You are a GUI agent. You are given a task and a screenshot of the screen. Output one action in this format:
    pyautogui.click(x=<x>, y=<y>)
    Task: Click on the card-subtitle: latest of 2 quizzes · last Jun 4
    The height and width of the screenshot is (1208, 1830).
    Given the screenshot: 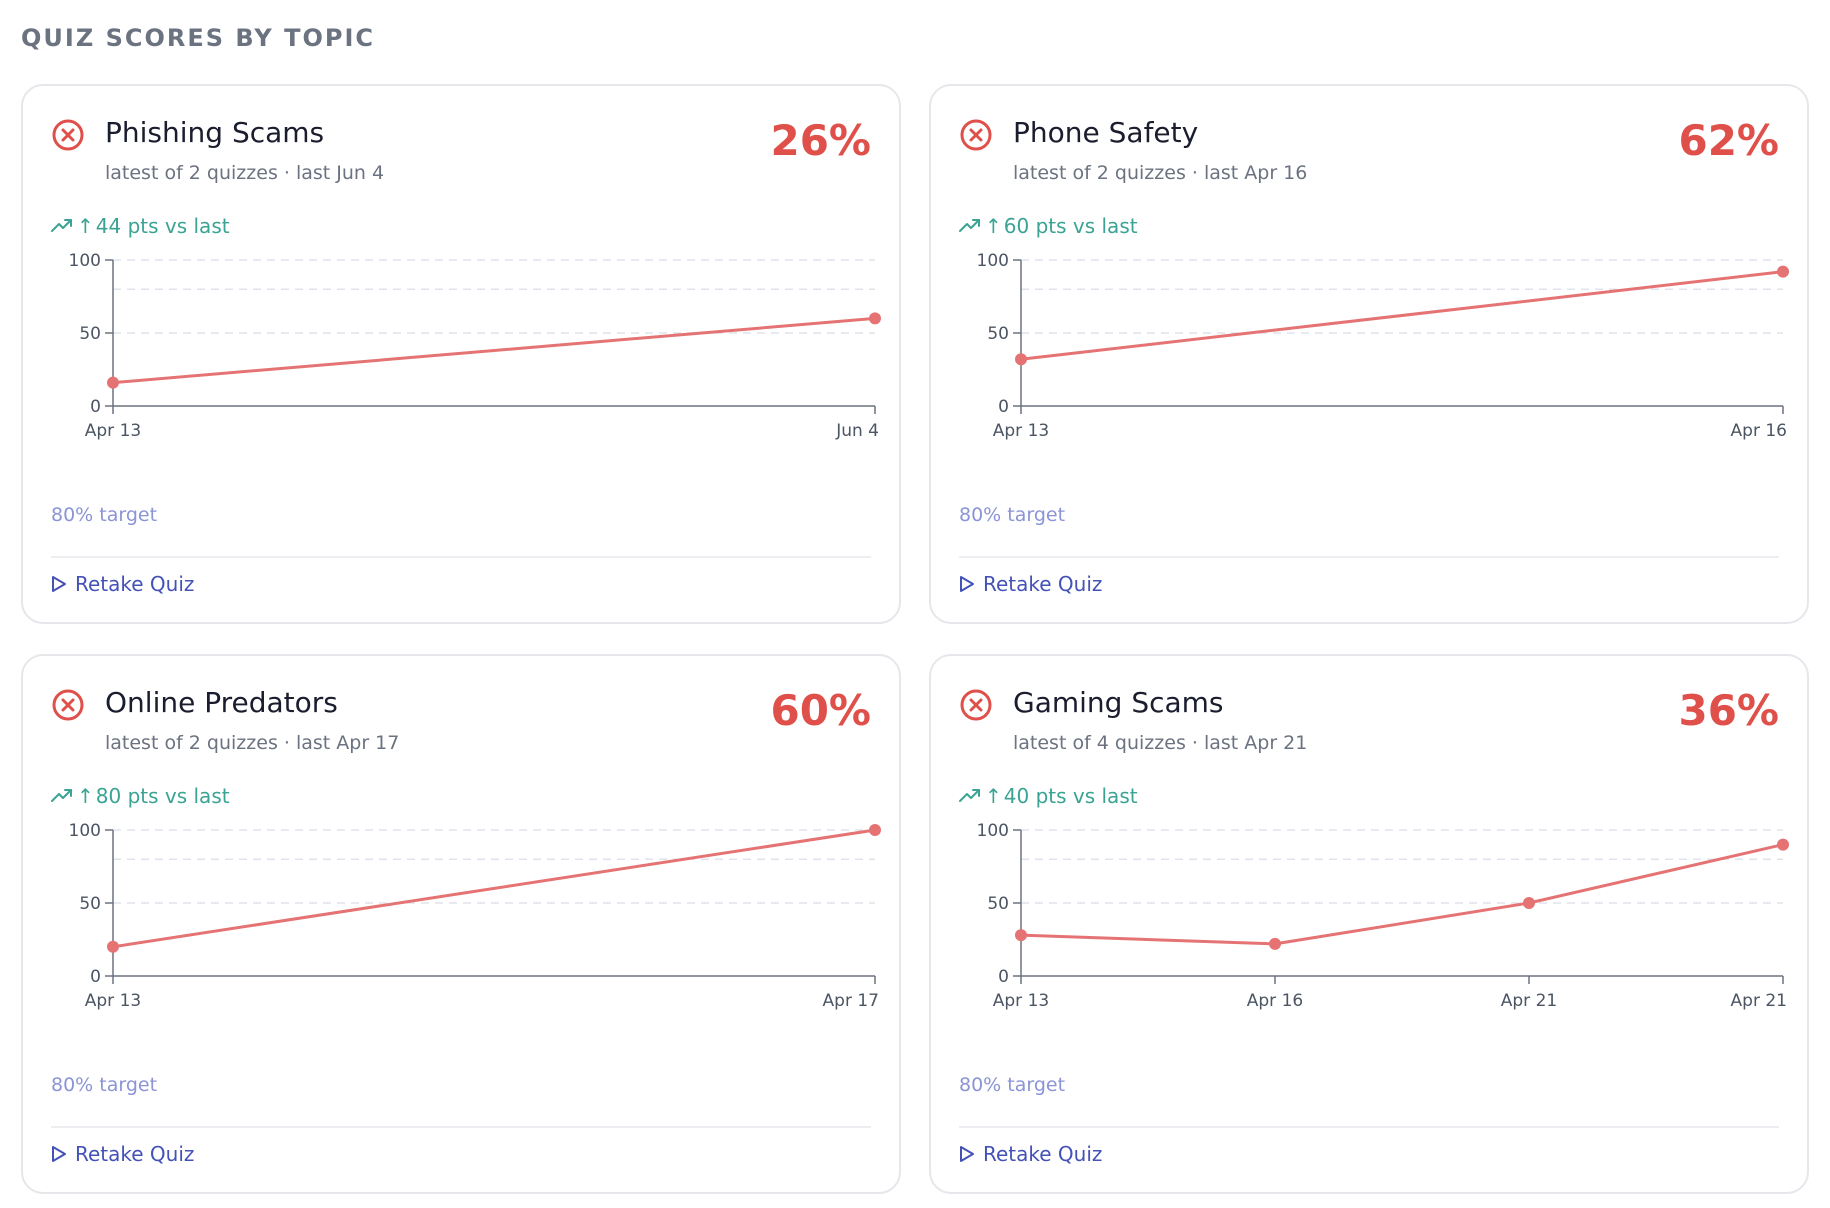 What is the action you would take?
    pyautogui.click(x=245, y=173)
    